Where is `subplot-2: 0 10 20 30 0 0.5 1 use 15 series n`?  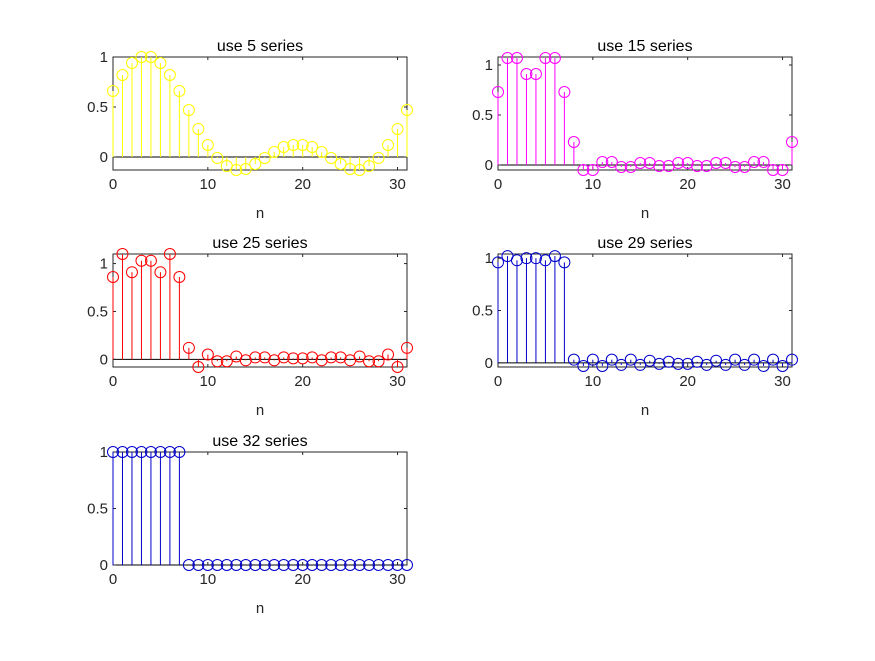
subplot-2: 0 10 20 30 0 0.5 1 use 15 series n is located at coordinates (635, 130).